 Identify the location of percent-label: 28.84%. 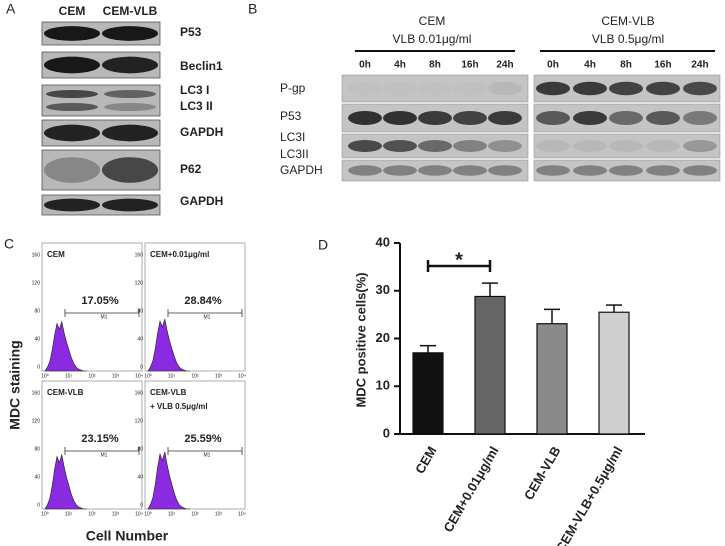
(203, 301).